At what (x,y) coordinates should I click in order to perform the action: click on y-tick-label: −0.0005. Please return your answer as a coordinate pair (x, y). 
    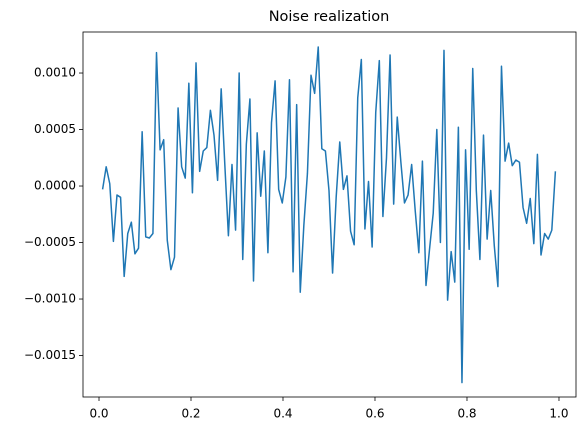
    Looking at the image, I should click on (50, 242).